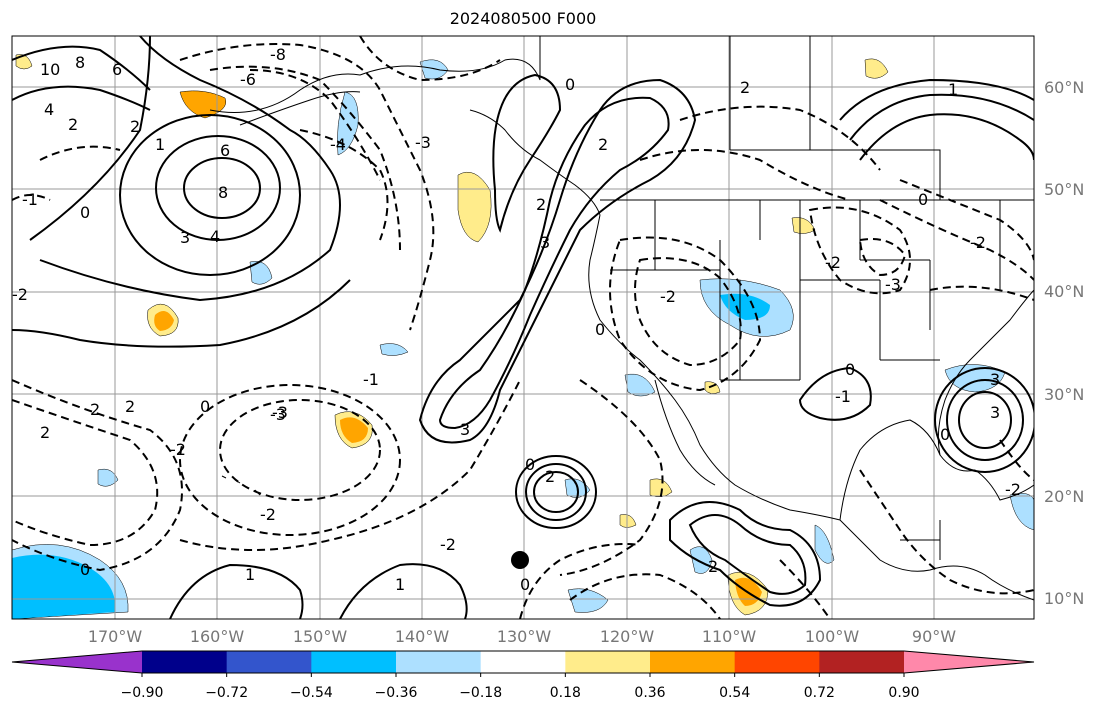  What do you see at coordinates (422, 636) in the screenshot?
I see `lon-label: 140°W` at bounding box center [422, 636].